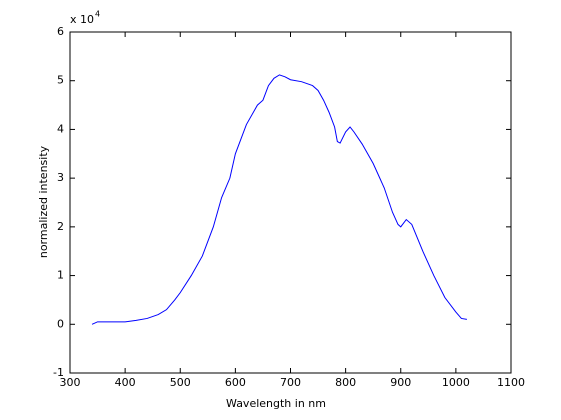 This screenshot has height=420, width=561. Describe the element at coordinates (456, 382) in the screenshot. I see `x-tick-label: 1000` at that location.